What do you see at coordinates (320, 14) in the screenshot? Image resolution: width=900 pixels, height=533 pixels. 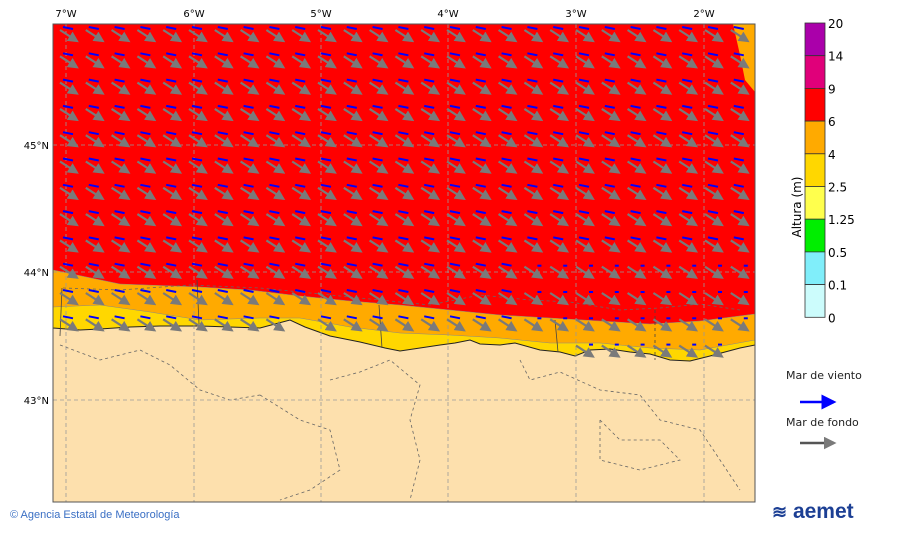 I see `lon-label: 5°W` at bounding box center [320, 14].